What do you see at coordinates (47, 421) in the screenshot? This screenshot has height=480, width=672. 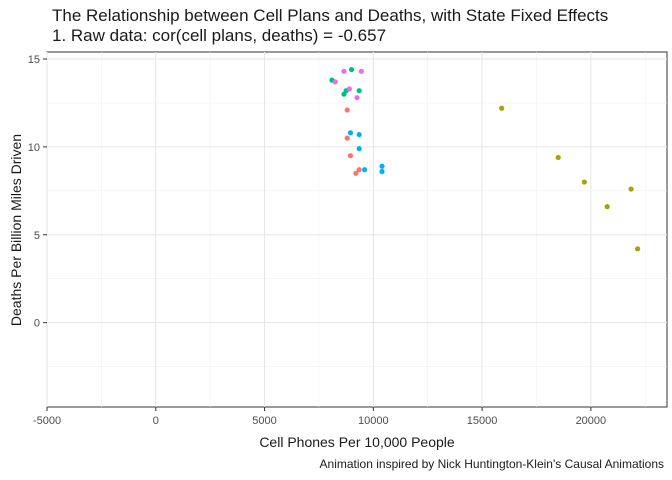 I see `x-tick-label: -5000` at bounding box center [47, 421].